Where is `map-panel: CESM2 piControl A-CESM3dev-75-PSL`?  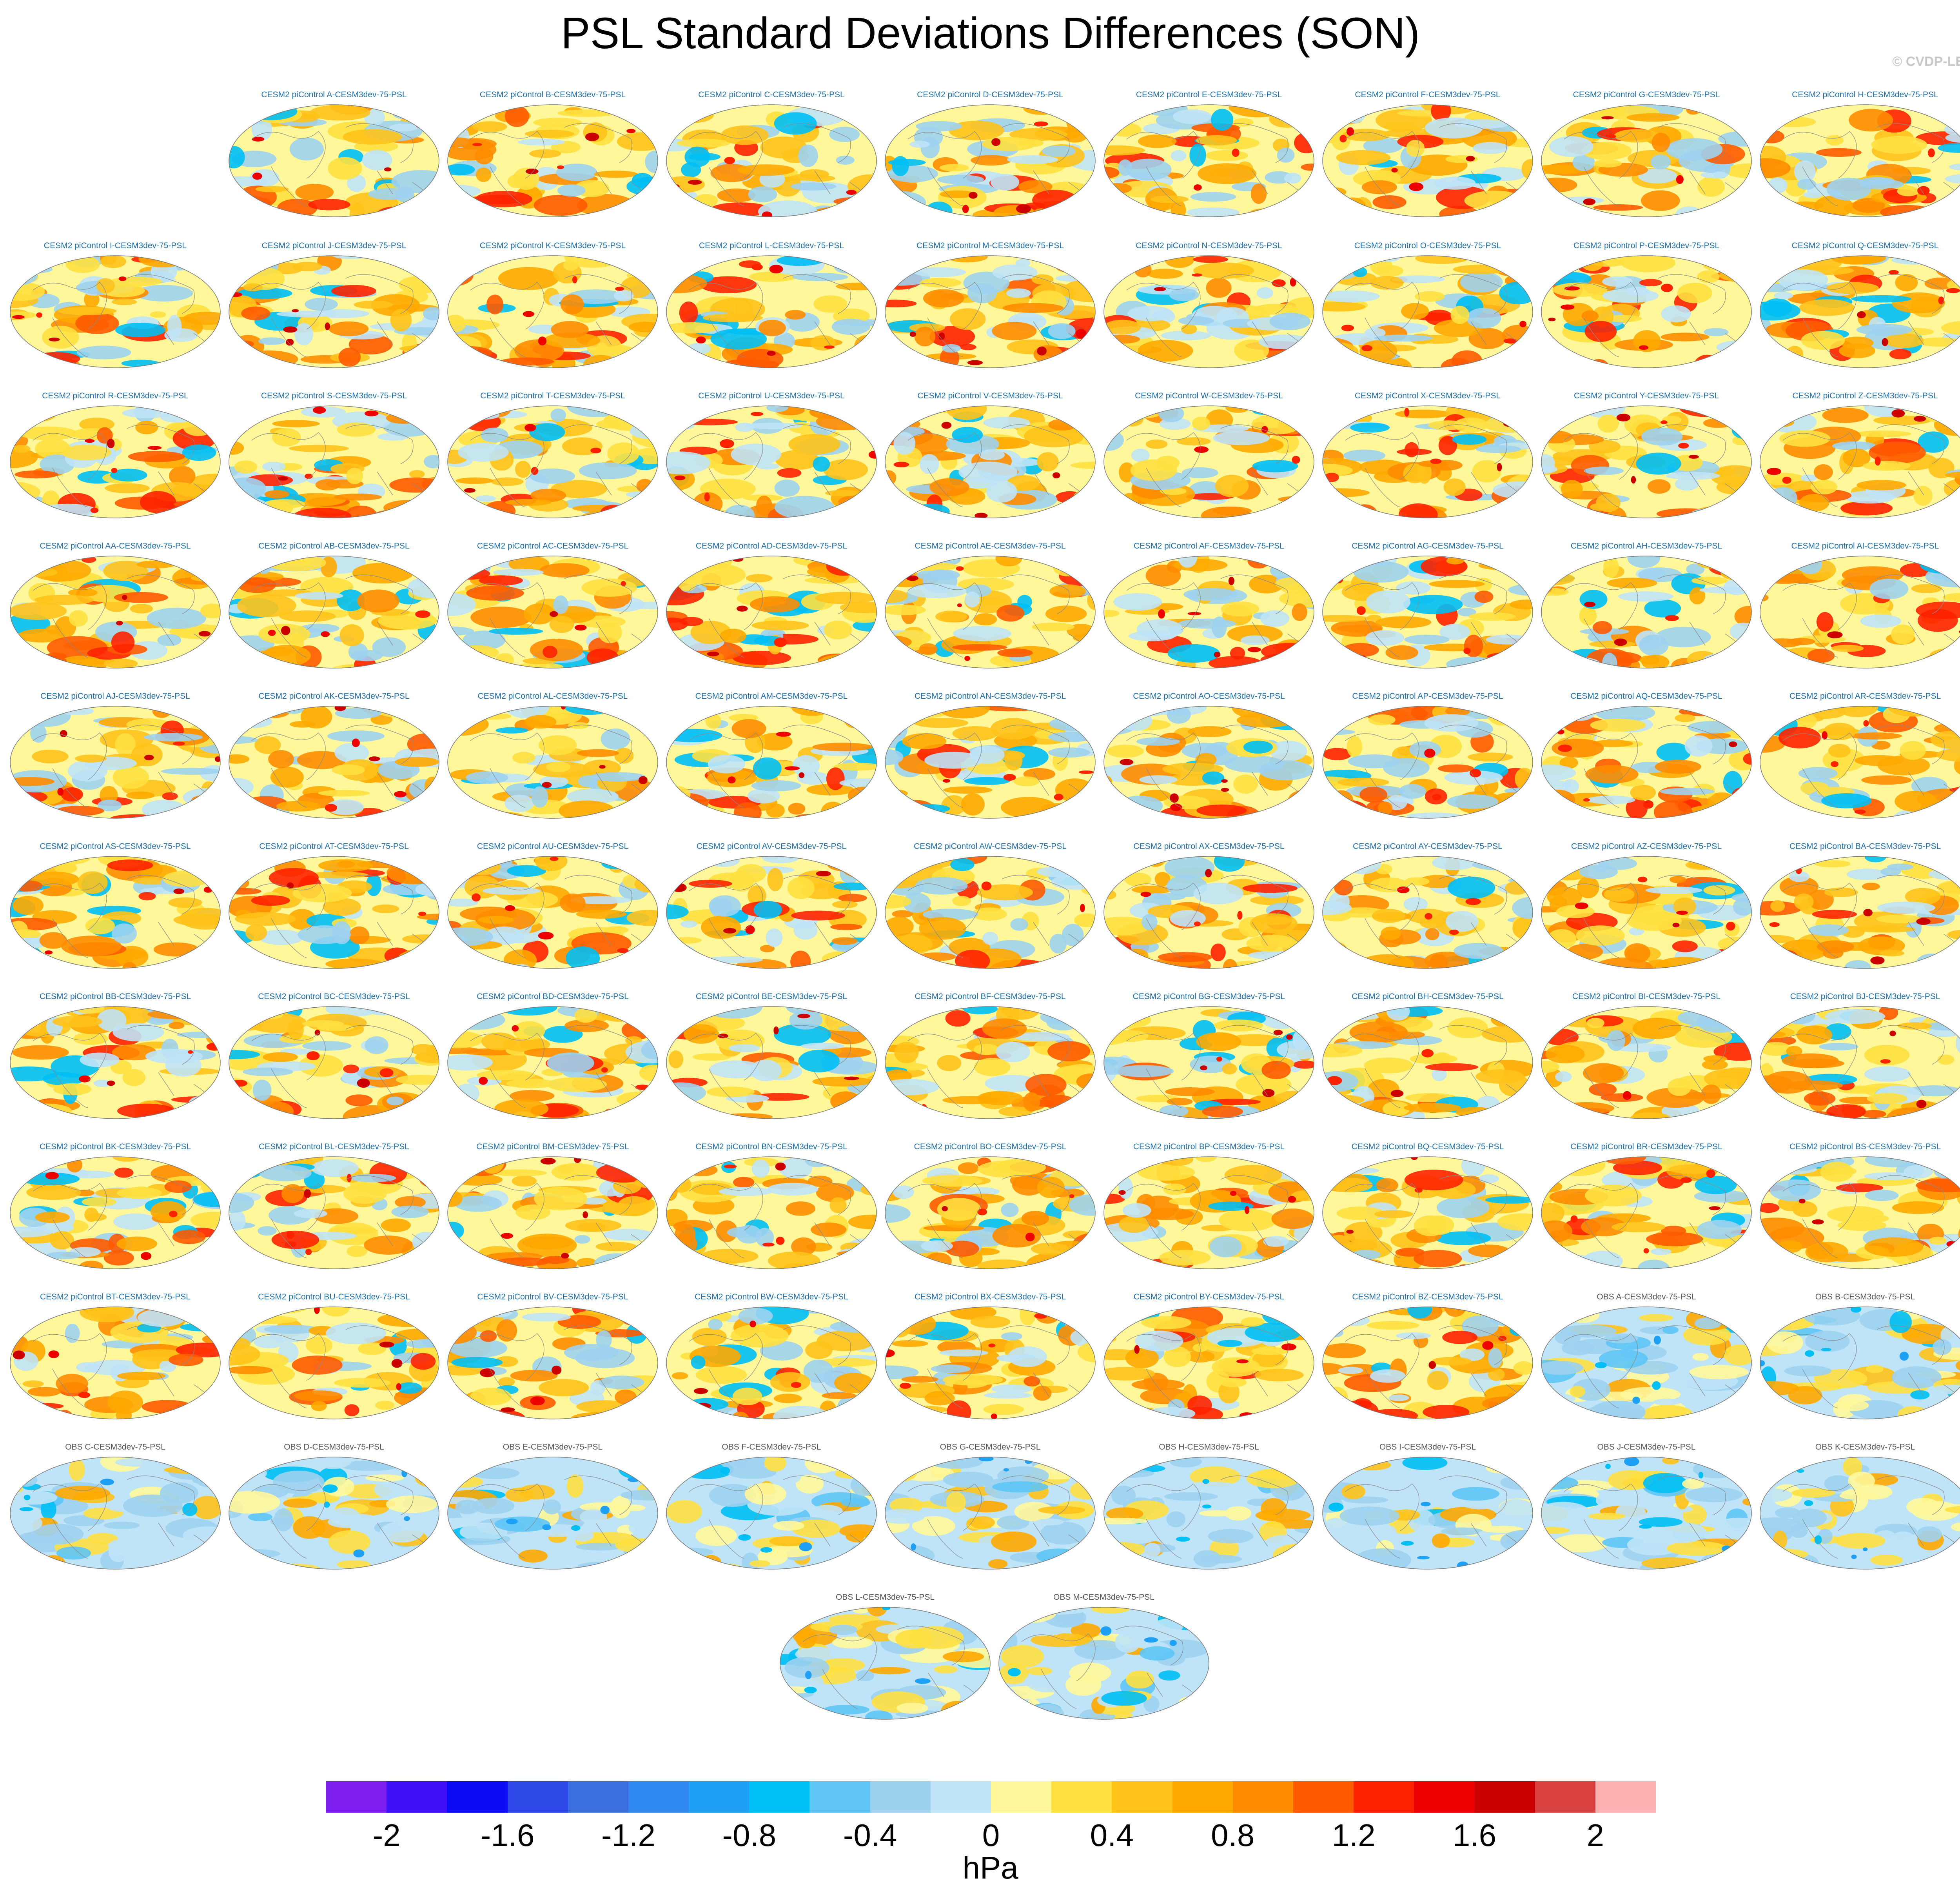 map-panel: CESM2 piControl A-CESM3dev-75-PSL is located at coordinates (334, 163).